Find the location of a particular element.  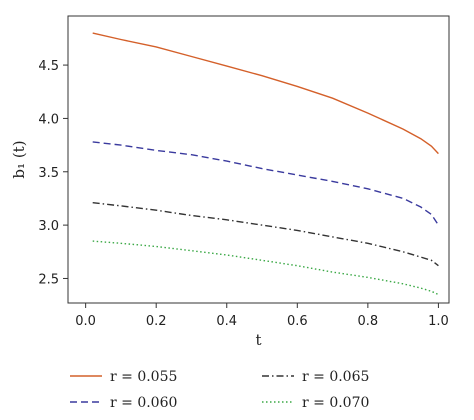

y-tick-label: 4.5 is located at coordinates (48, 66).